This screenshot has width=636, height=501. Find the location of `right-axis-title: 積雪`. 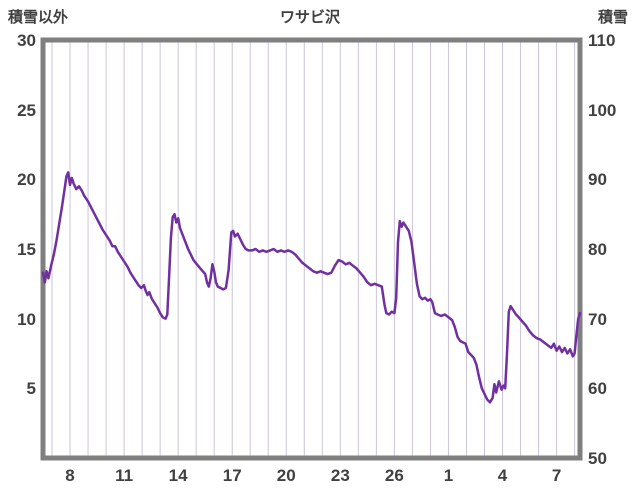

right-axis-title: 積雪 is located at coordinates (612, 17).